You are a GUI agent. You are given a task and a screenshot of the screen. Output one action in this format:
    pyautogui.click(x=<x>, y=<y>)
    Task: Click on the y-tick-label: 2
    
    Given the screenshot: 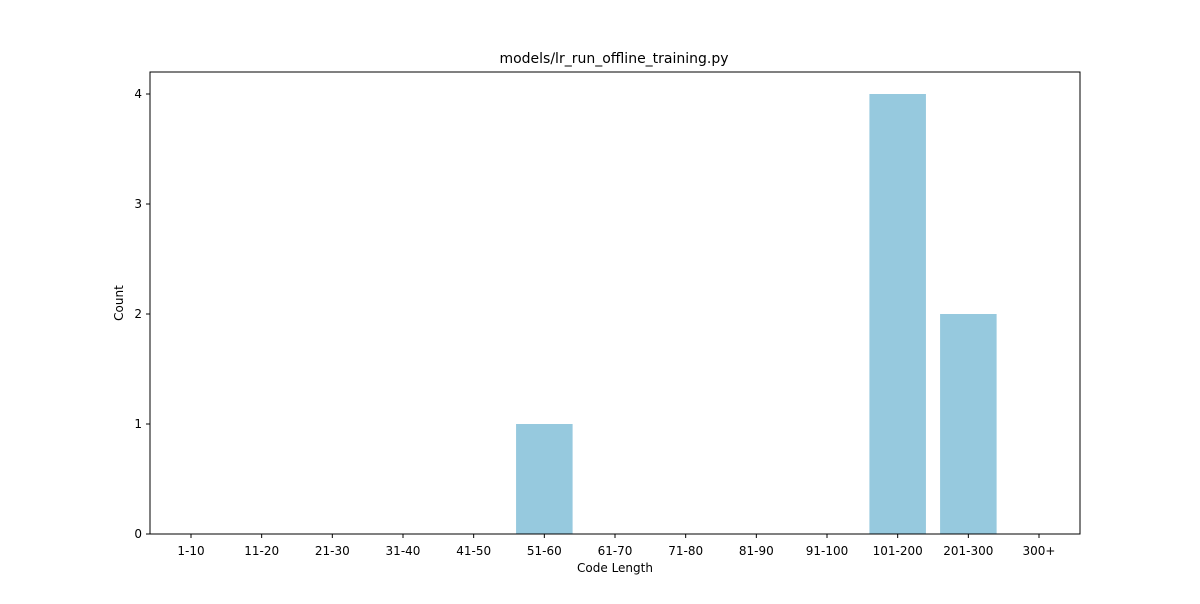 What is the action you would take?
    pyautogui.click(x=138, y=314)
    